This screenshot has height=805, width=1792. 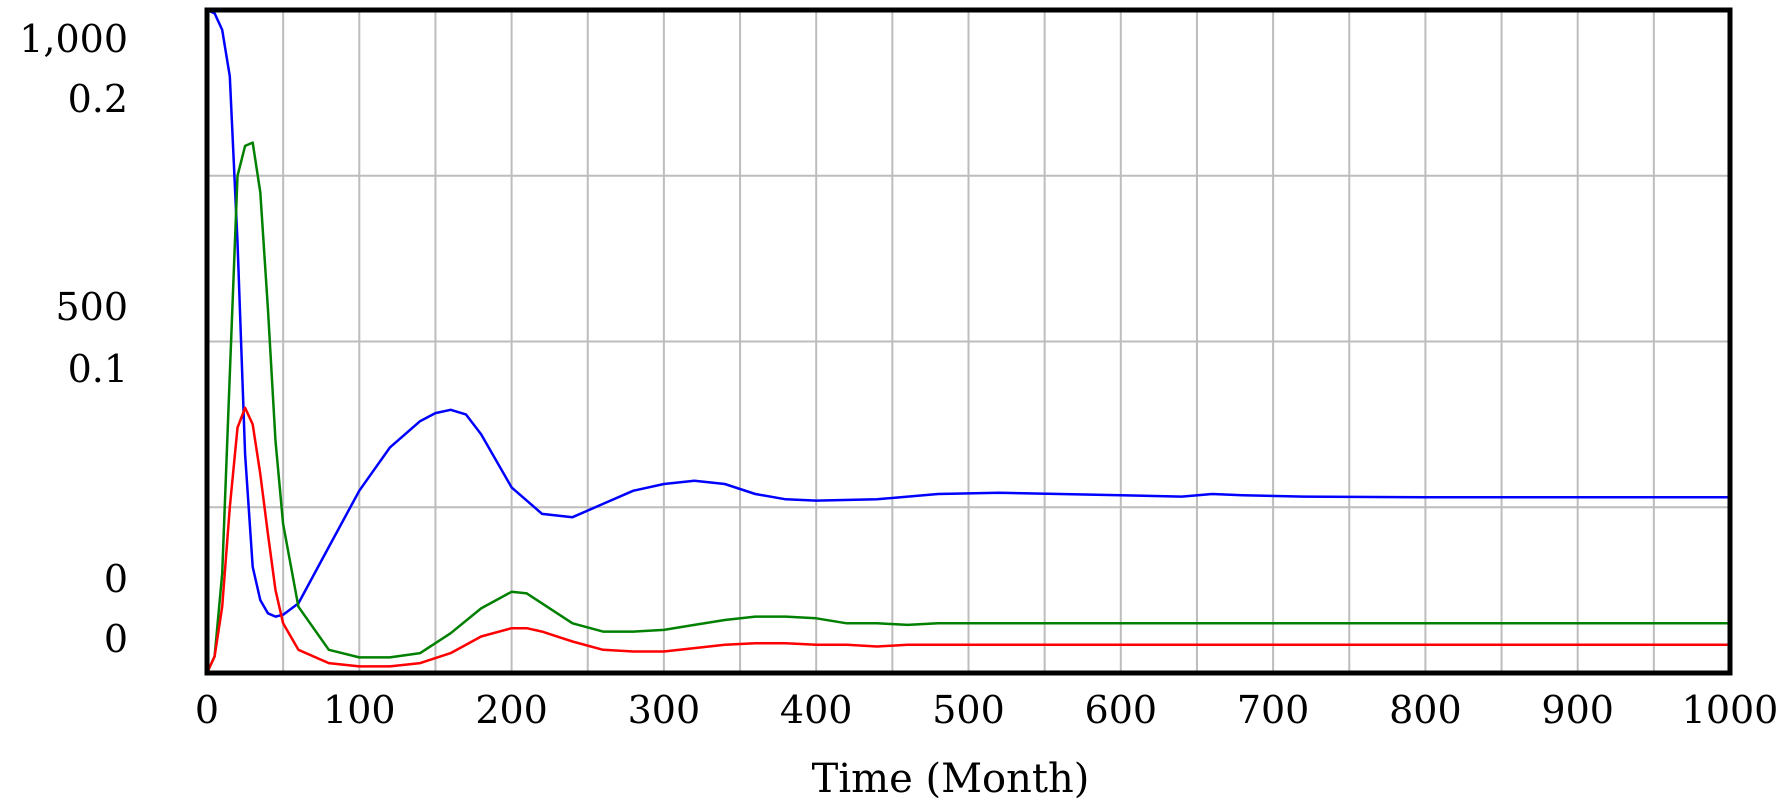 I want to click on y-tick-label-axis-2: 0, so click(x=116, y=639).